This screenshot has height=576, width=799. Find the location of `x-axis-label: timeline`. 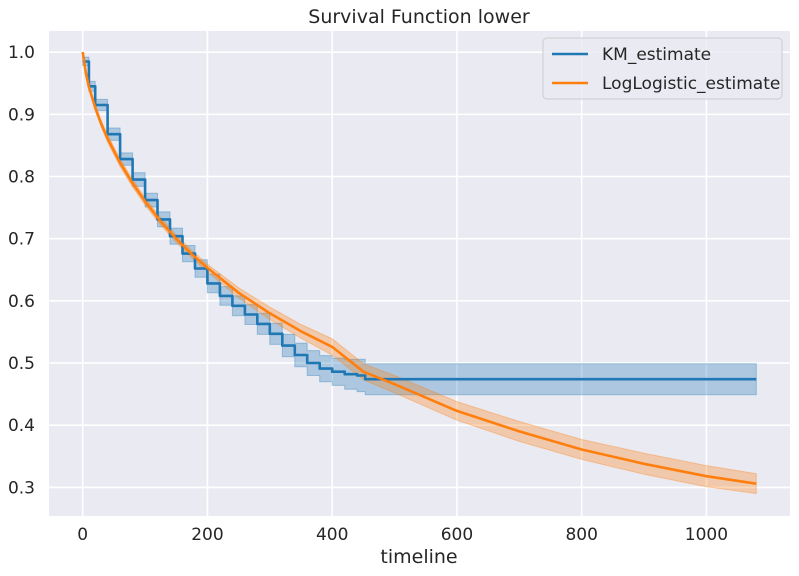

x-axis-label: timeline is located at coordinates (418, 557).